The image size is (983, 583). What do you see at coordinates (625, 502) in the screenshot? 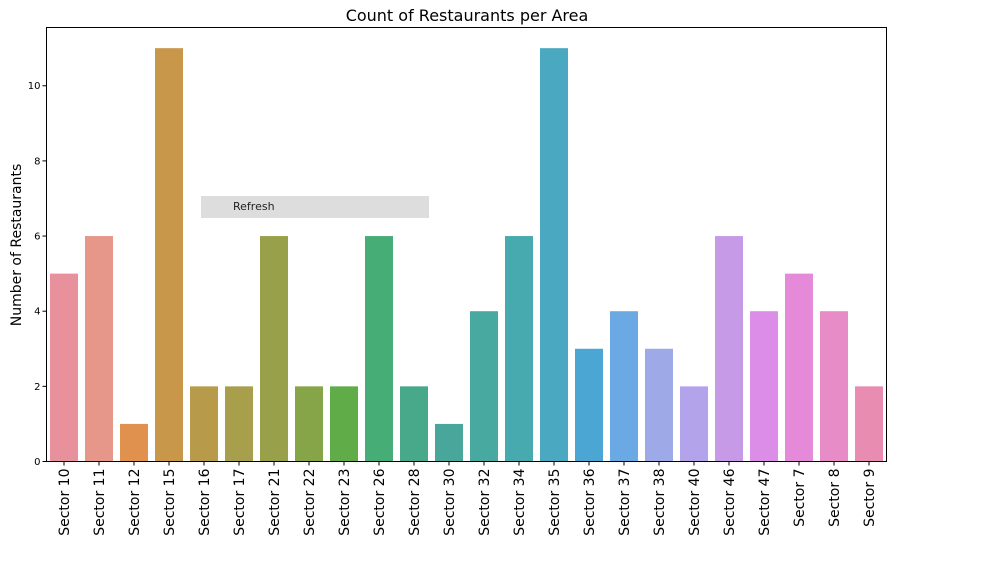
I see `x-tick-label: Sector 37` at bounding box center [625, 502].